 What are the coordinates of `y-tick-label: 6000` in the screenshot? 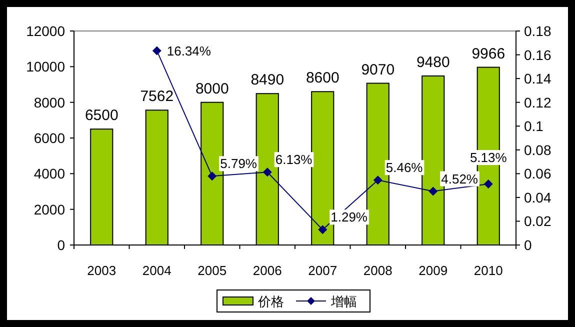 It's located at (50, 138).